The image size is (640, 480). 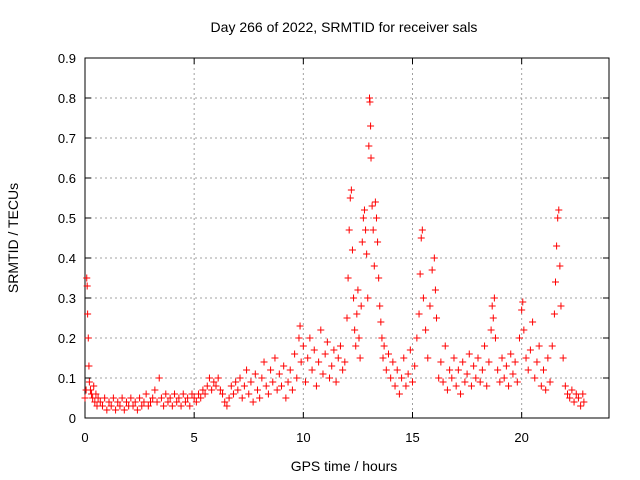 I want to click on y-tick-label: 0.8, so click(x=67, y=98).